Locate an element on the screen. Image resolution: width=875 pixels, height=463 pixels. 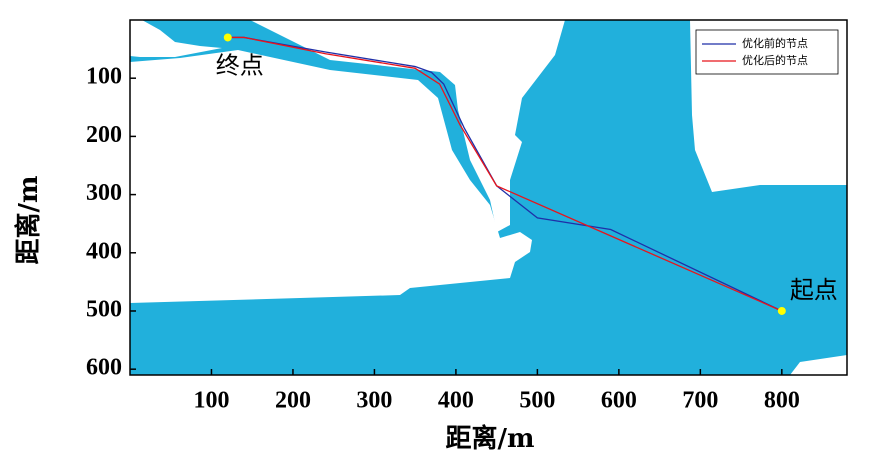
x-tick-label: 400 is located at coordinates (456, 401).